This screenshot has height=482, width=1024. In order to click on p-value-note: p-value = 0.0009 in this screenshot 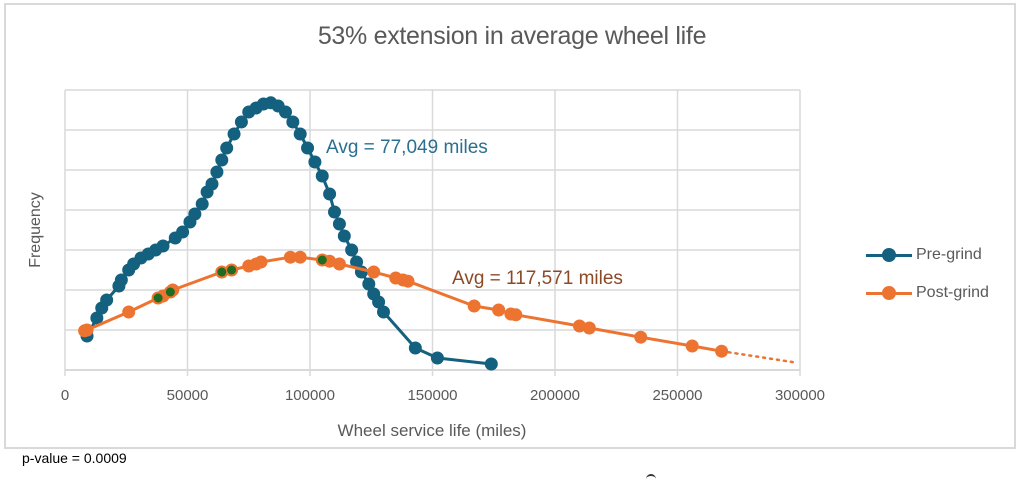, I will do `click(74, 458)`.